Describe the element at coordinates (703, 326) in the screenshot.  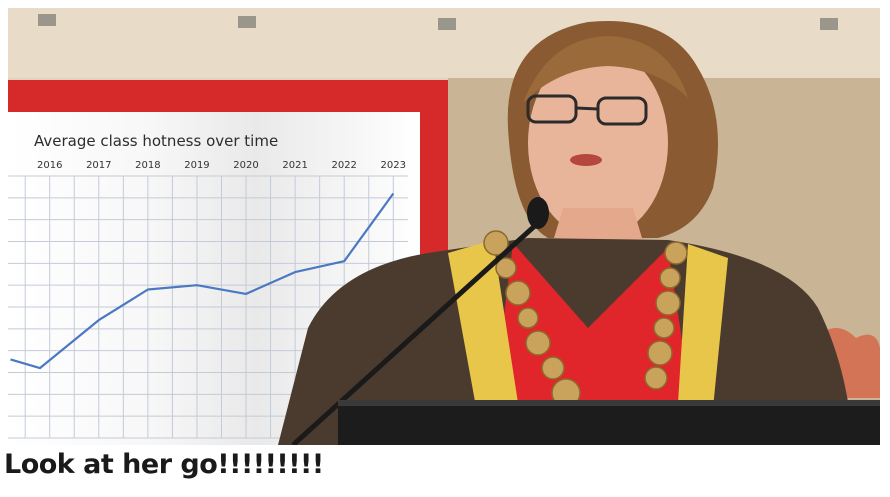
I see `gold-stripe-right` at that location.